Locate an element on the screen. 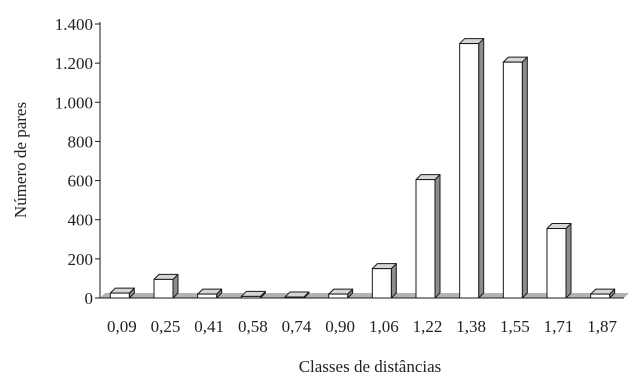 The height and width of the screenshot is (376, 636). x-tick-label: 1,22 is located at coordinates (428, 326).